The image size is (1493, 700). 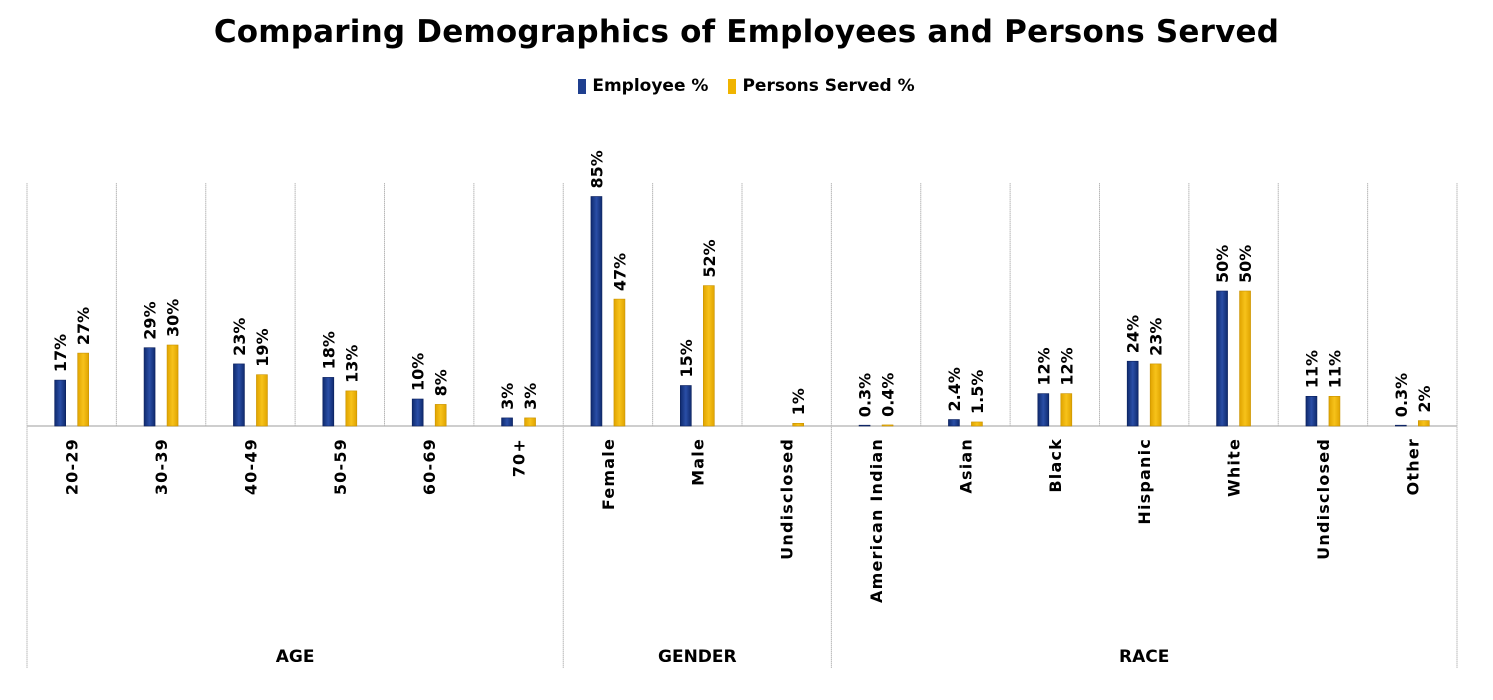 What do you see at coordinates (239, 337) in the screenshot?
I see `data-label-employee: 23%` at bounding box center [239, 337].